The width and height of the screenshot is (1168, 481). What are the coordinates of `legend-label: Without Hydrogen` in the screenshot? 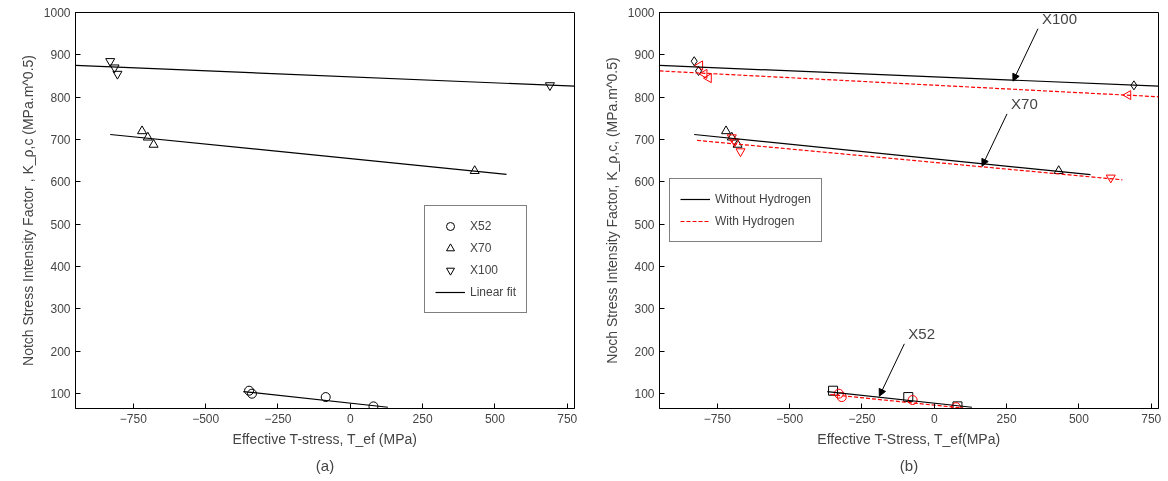 It's located at (763, 199).